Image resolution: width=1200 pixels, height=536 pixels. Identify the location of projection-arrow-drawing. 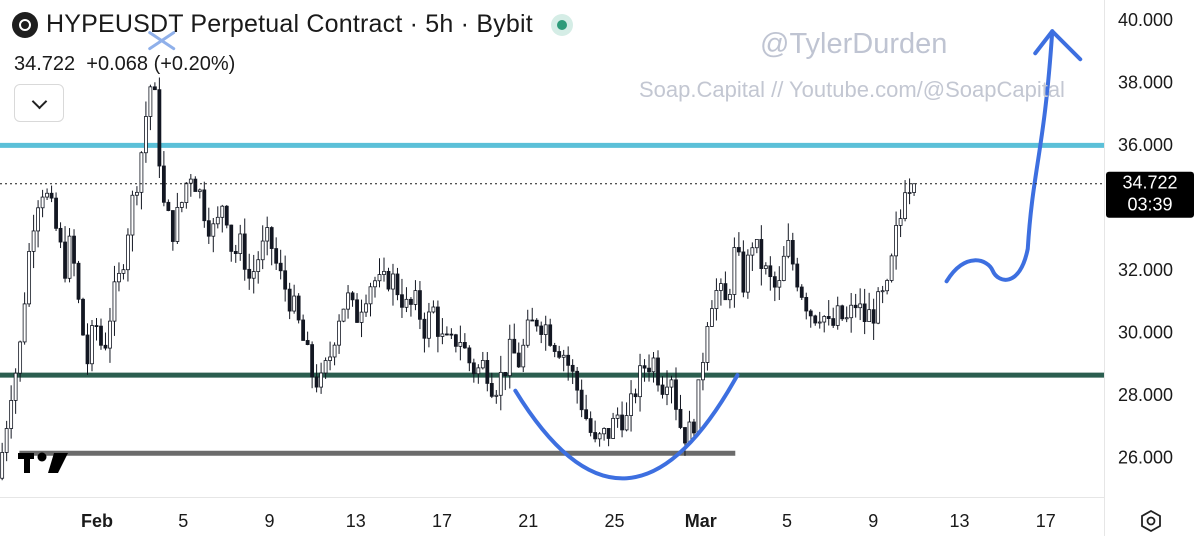
(999, 156).